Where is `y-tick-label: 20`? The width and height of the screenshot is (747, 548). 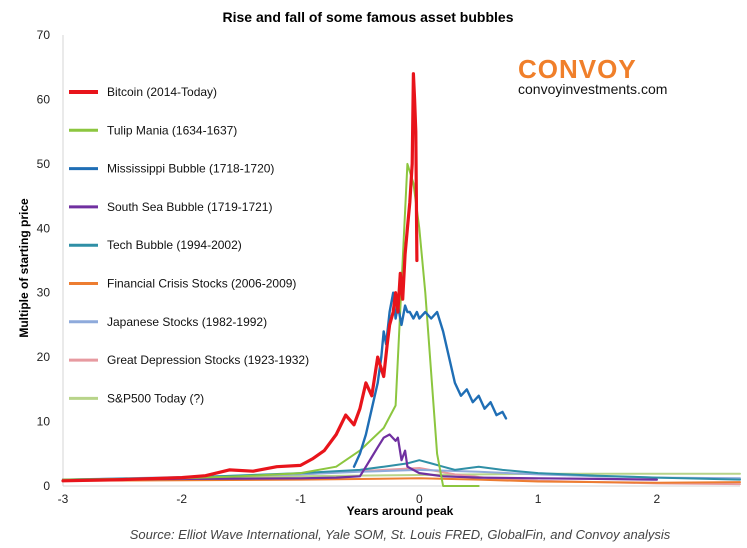 y-tick-label: 20 is located at coordinates (44, 357).